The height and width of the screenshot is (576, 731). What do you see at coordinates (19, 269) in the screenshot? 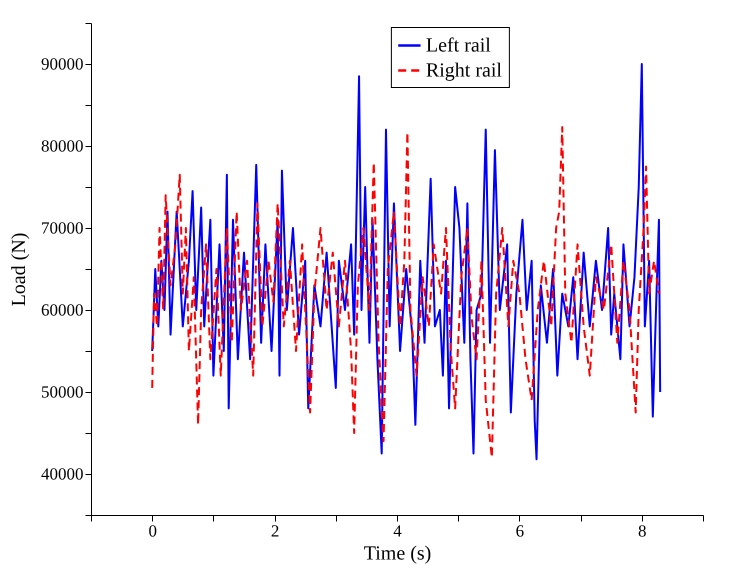
I see `y-axis-title: Load (N)` at bounding box center [19, 269].